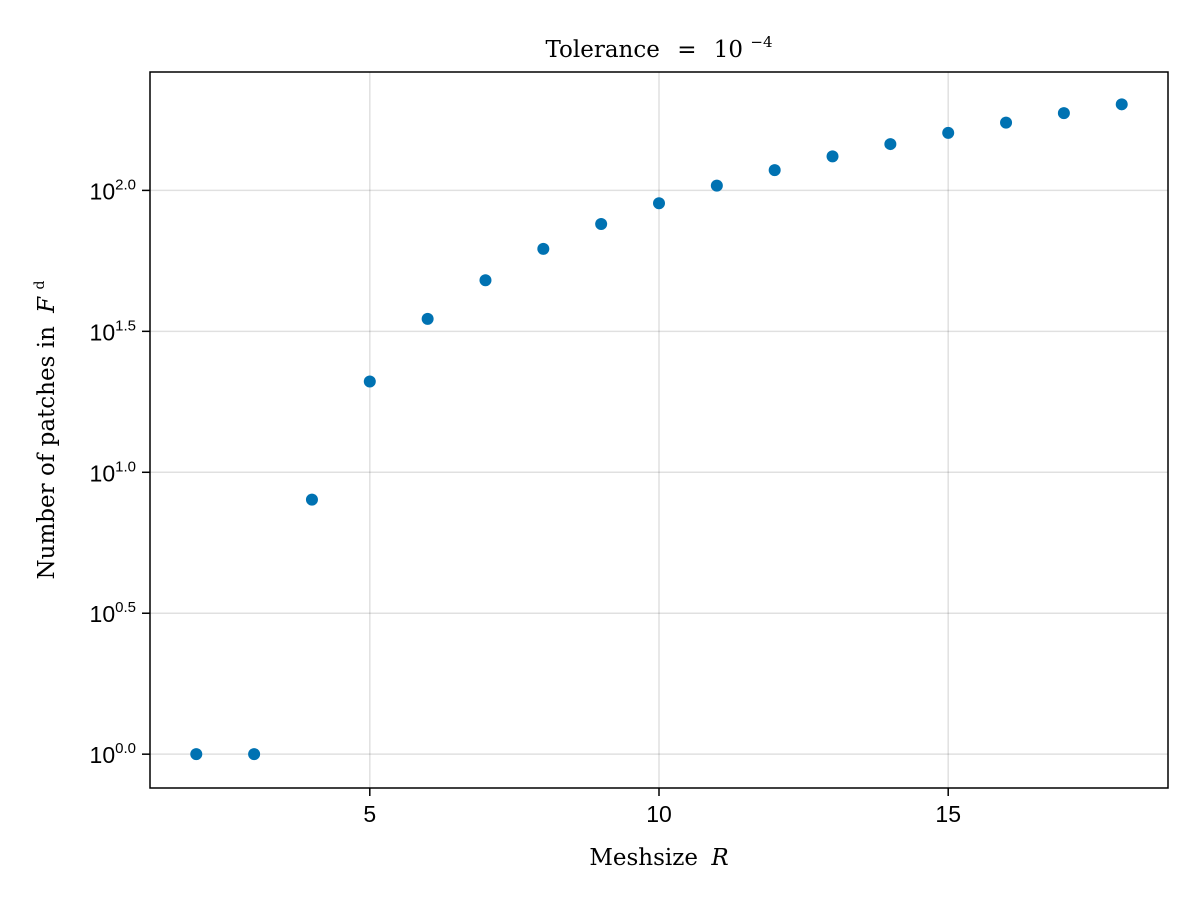  Describe the element at coordinates (125, 466) in the screenshot. I see `y-tick-label-exponent: 1.0` at that location.